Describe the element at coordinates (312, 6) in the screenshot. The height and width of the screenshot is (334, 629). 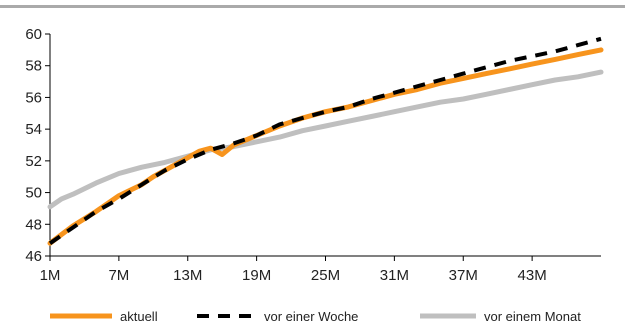
I see `top-border` at that location.